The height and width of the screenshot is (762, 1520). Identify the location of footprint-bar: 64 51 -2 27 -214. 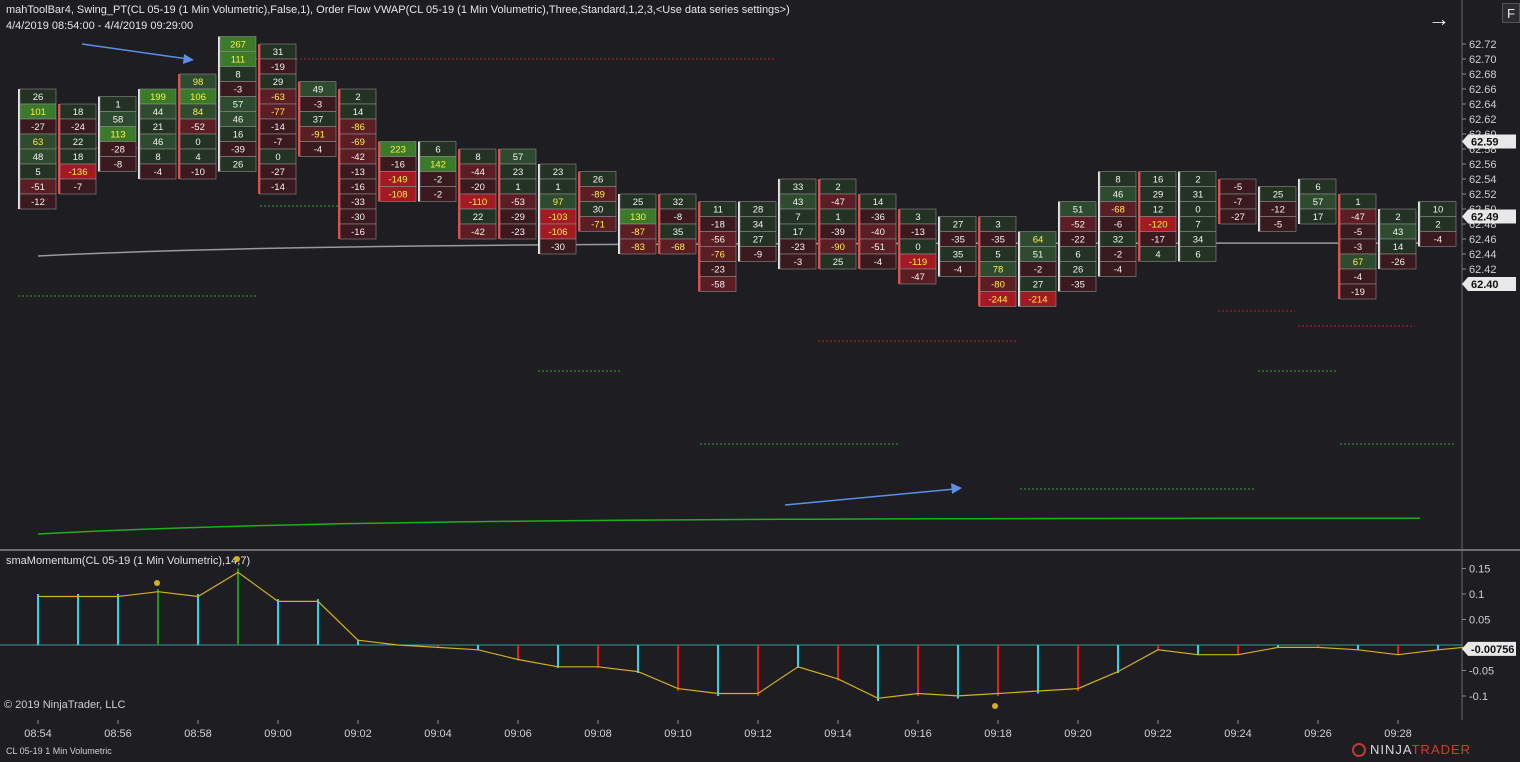
(1037, 269).